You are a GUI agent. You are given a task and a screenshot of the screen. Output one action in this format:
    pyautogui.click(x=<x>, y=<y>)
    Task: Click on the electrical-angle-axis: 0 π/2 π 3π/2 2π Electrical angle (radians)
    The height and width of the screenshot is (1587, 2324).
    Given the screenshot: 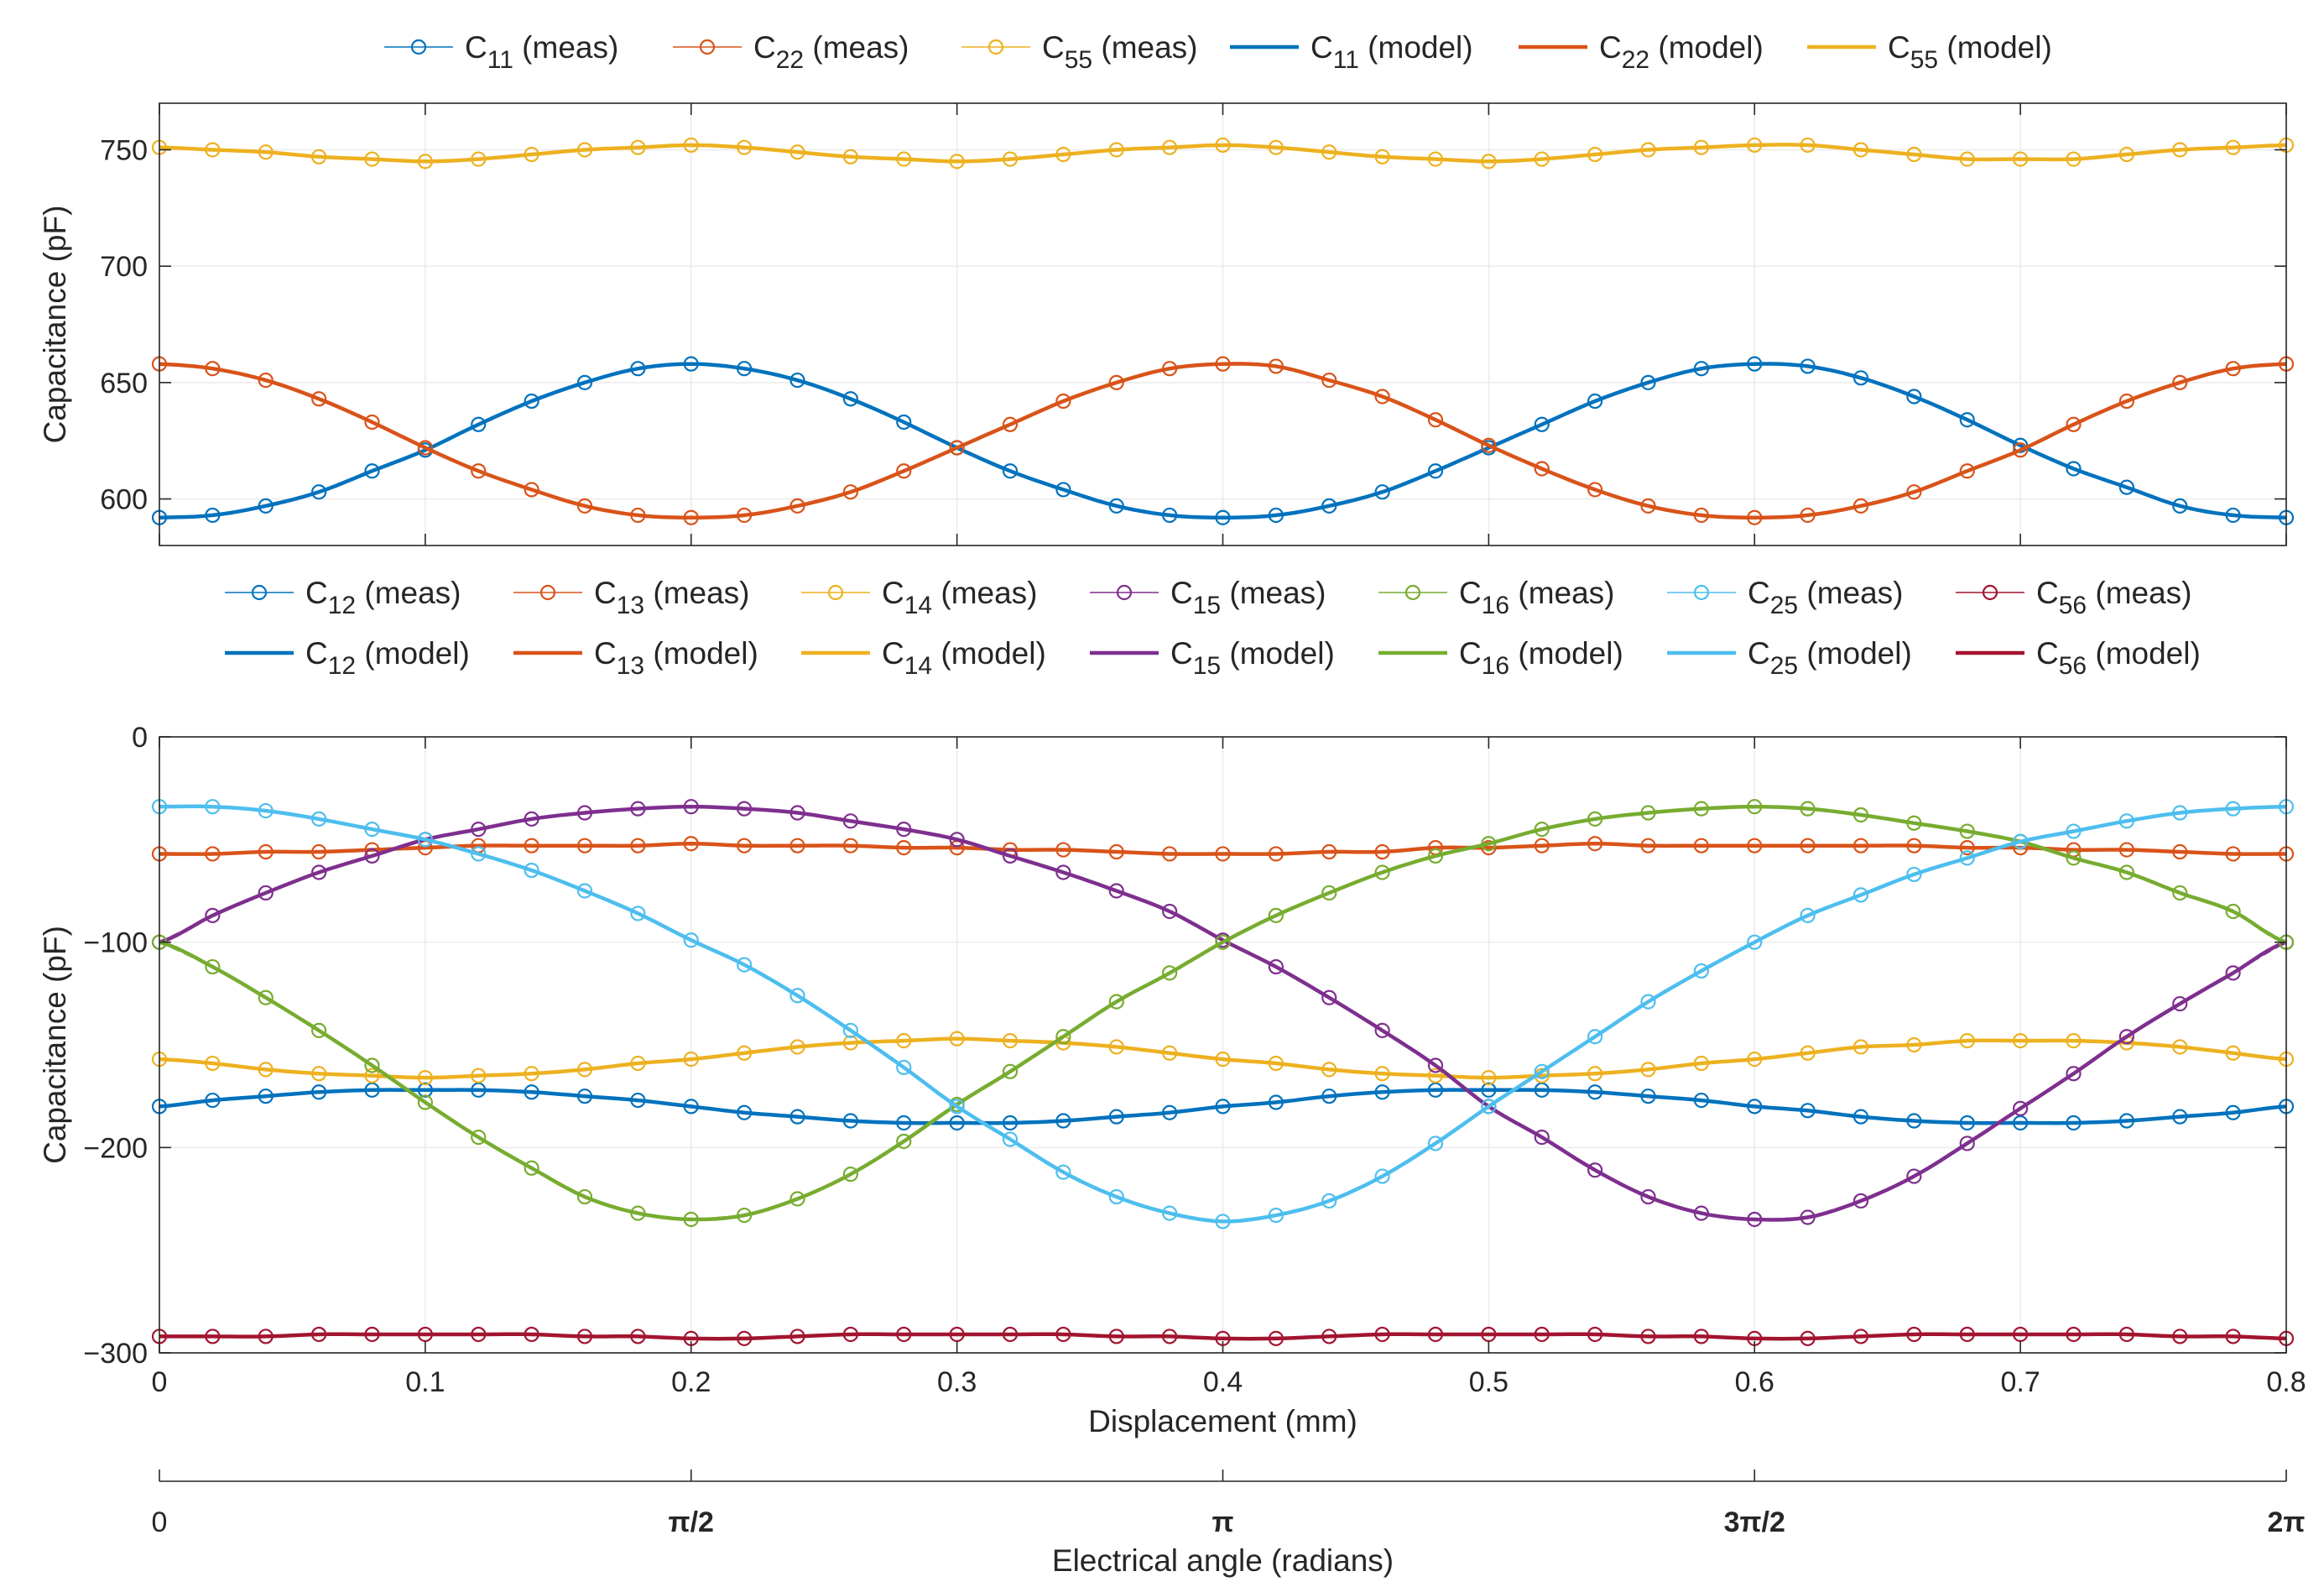 What is the action you would take?
    pyautogui.click(x=1228, y=1524)
    